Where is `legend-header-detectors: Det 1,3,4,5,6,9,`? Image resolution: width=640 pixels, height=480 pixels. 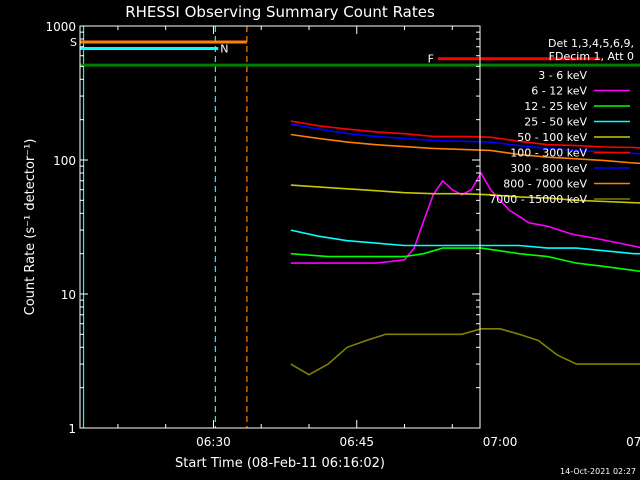
legend-header-detectors: Det 1,3,4,5,6,9, is located at coordinates (591, 43).